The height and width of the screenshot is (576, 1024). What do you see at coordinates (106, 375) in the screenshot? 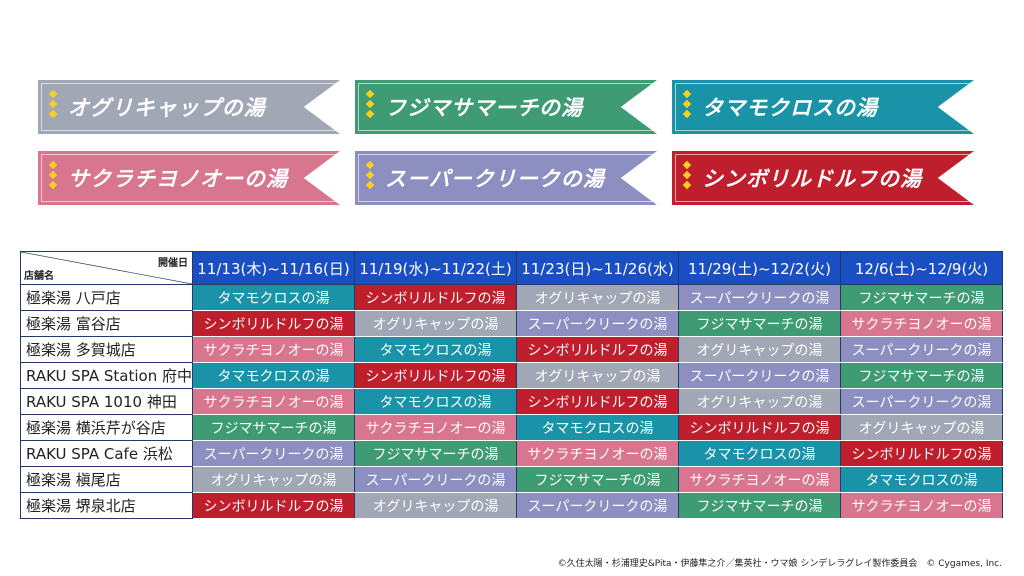
I see `store-name: RAKU SPA Station 府中` at bounding box center [106, 375].